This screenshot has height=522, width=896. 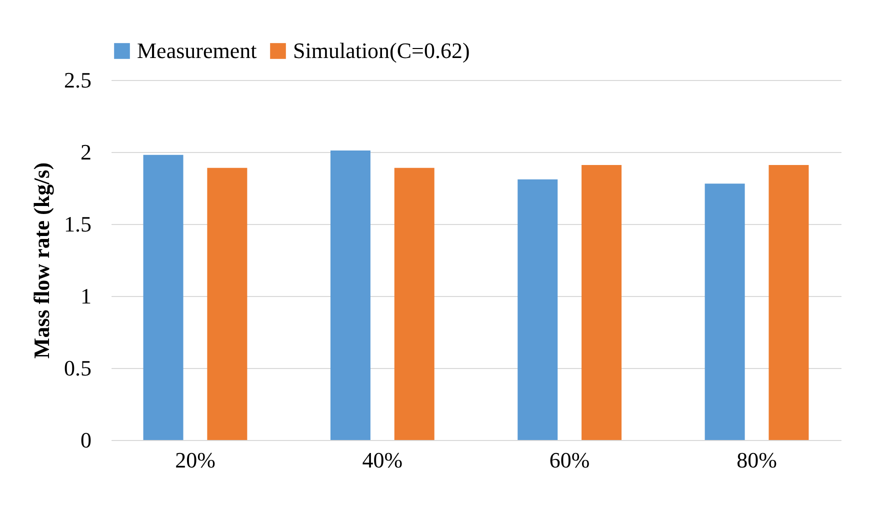 What do you see at coordinates (41, 260) in the screenshot?
I see `y-axis-title: Mass flow rate (kg/s)` at bounding box center [41, 260].